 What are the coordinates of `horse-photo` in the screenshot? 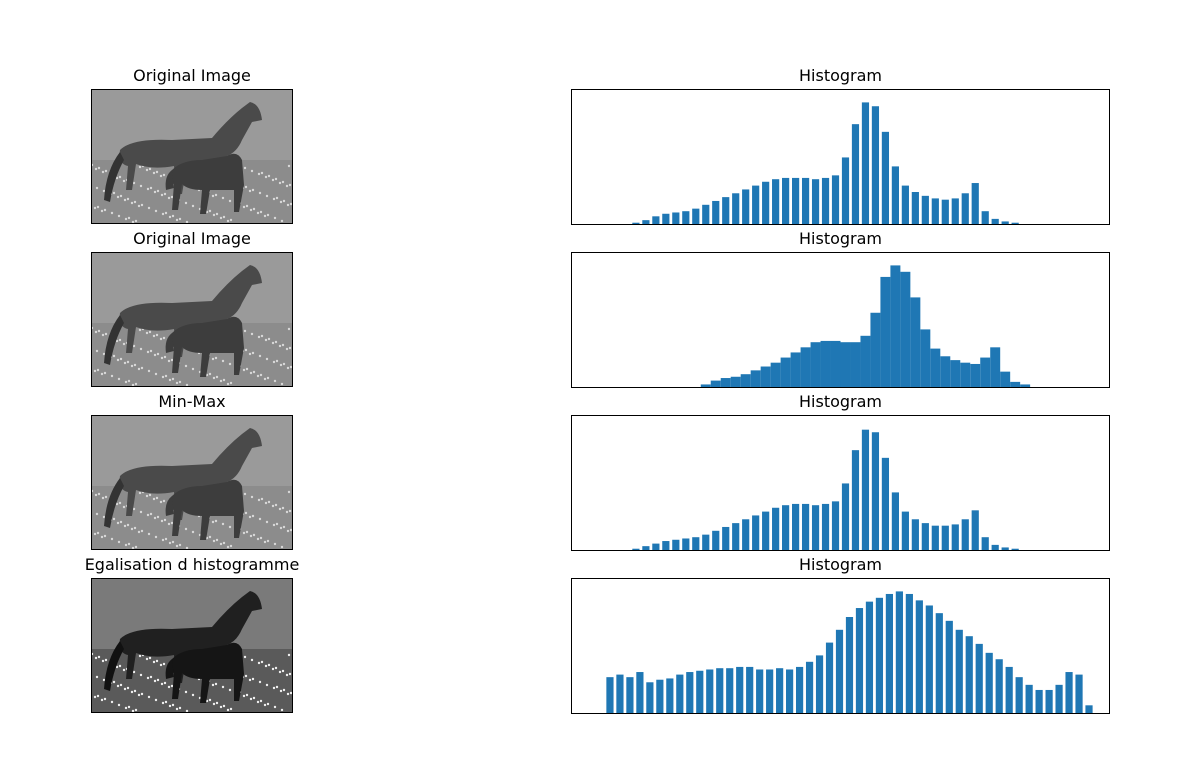 It's located at (192, 482).